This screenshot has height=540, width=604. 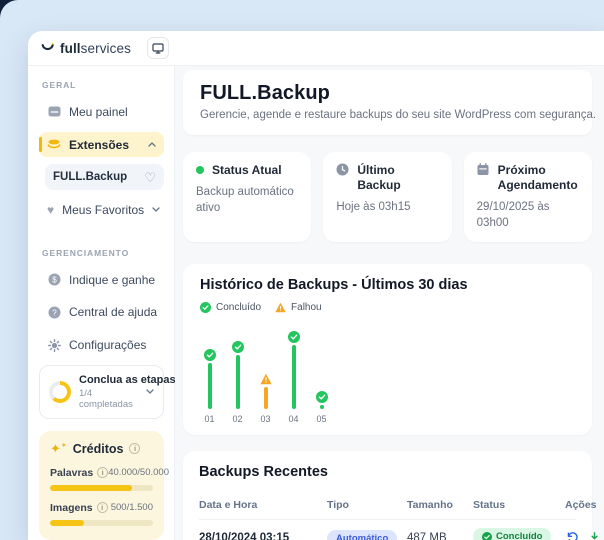 I want to click on palavras-progress-bar, so click(x=101, y=487).